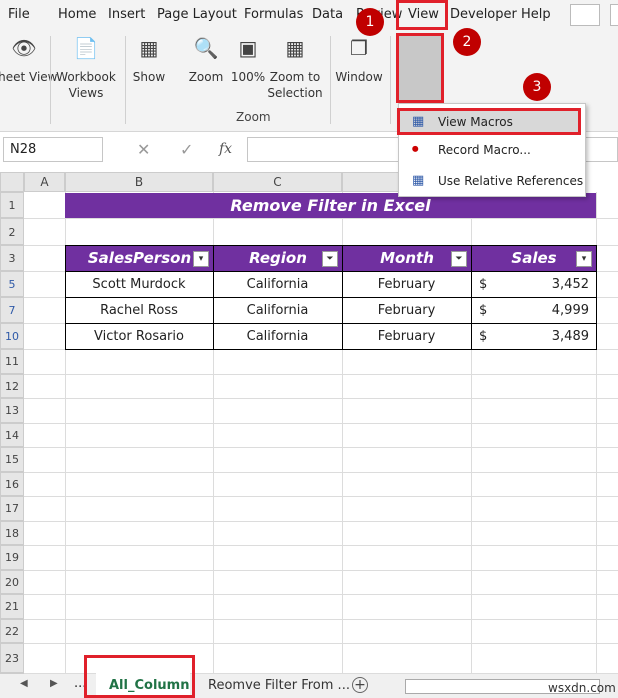  Describe the element at coordinates (12, 606) in the screenshot. I see `row-header: 21` at that location.